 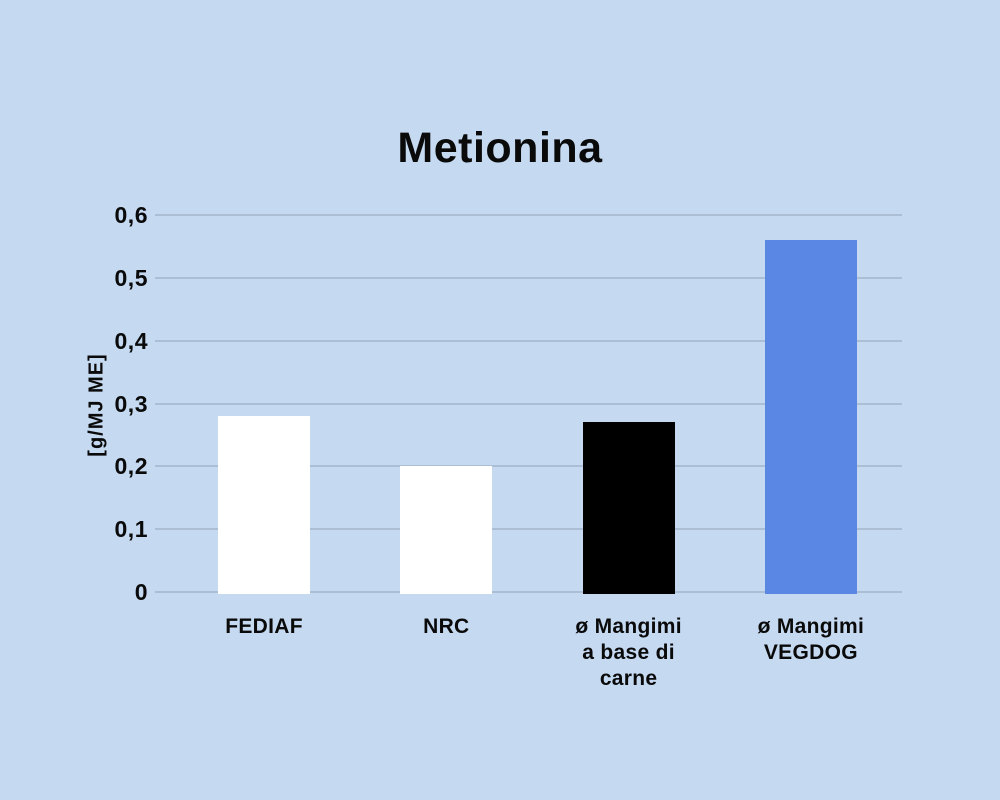 What do you see at coordinates (141, 592) in the screenshot?
I see `y-tick-label: 0` at bounding box center [141, 592].